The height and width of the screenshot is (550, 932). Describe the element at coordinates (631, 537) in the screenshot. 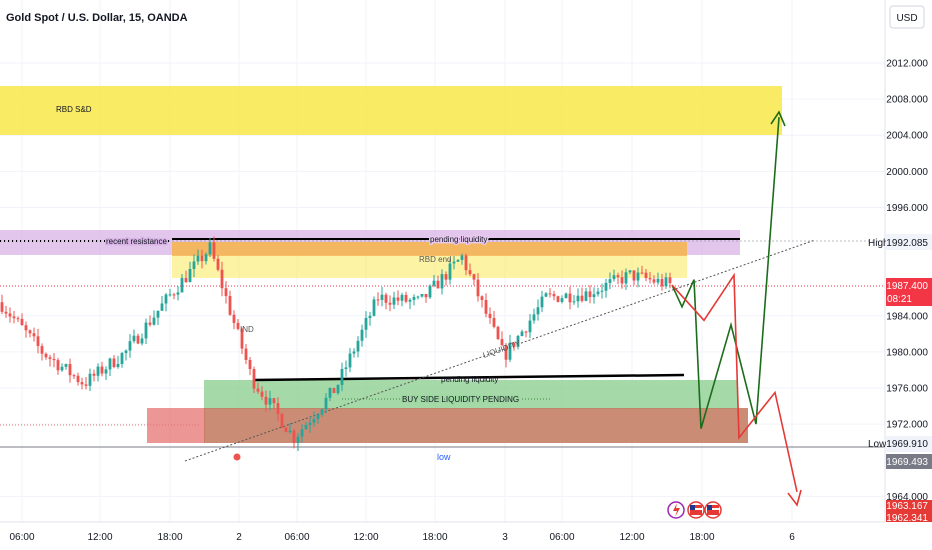

I see `time-tick-9: 12:00` at that location.